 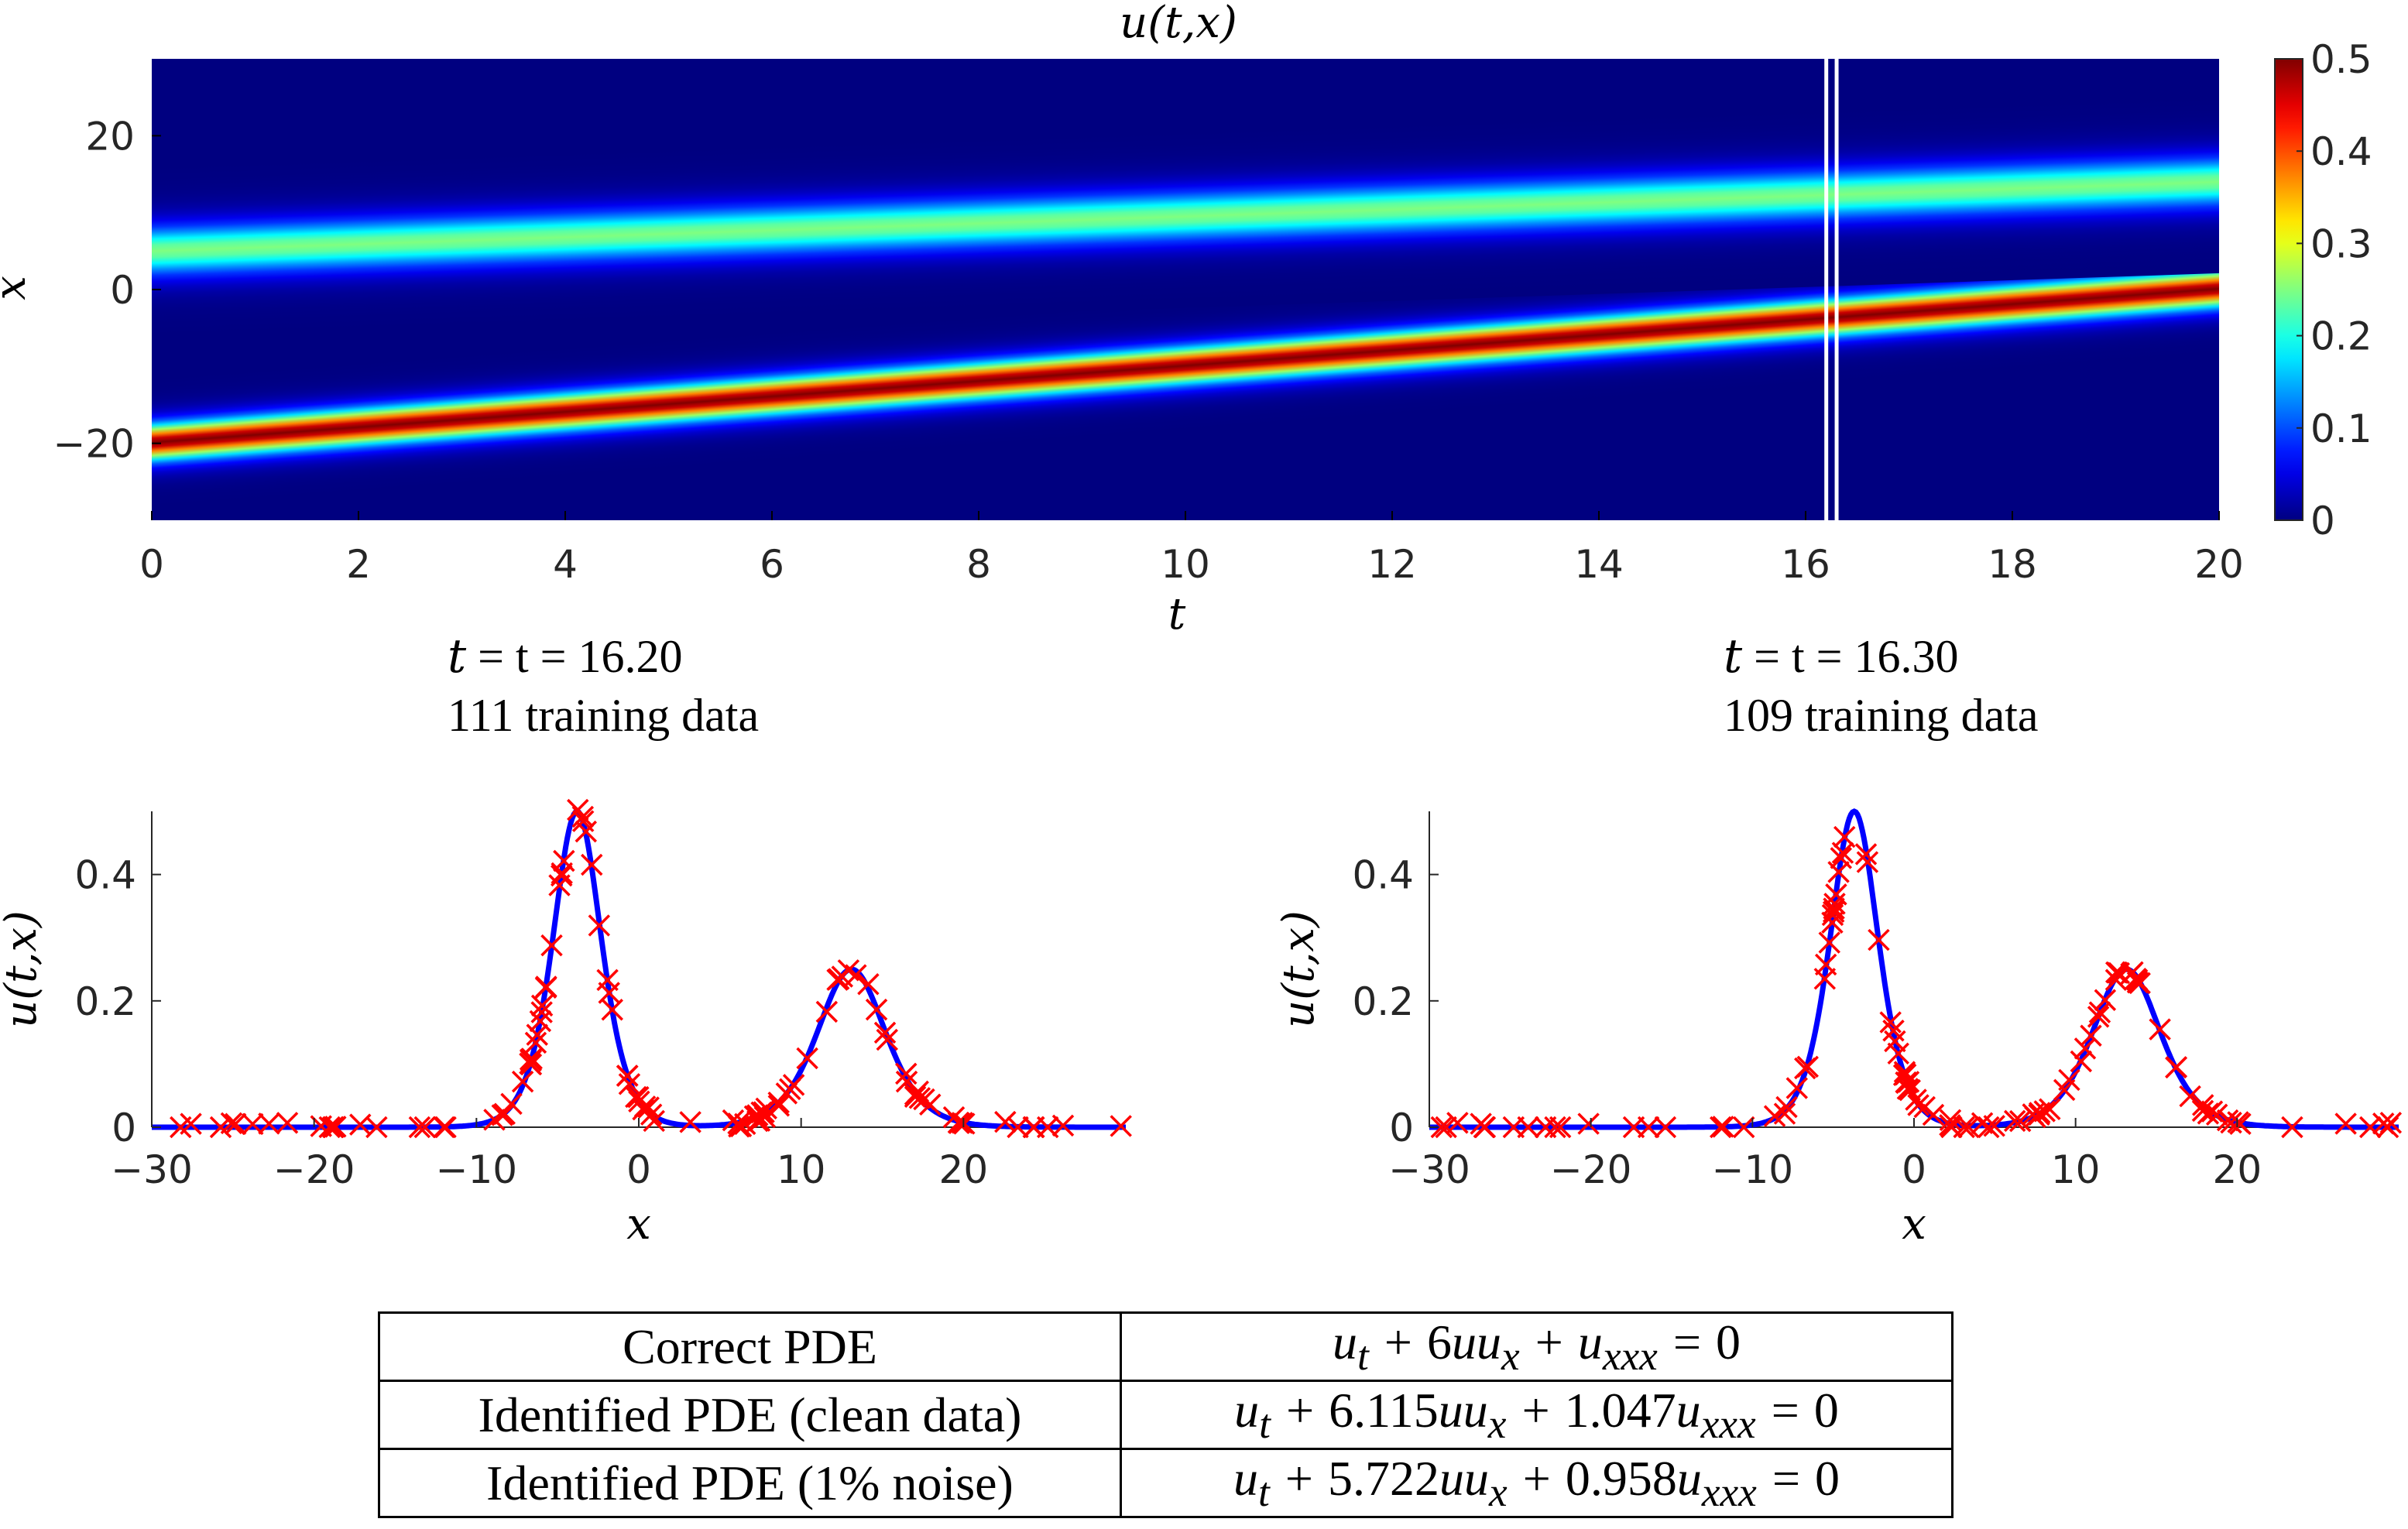 I want to click on x-tick-label: −10, so click(x=477, y=1169).